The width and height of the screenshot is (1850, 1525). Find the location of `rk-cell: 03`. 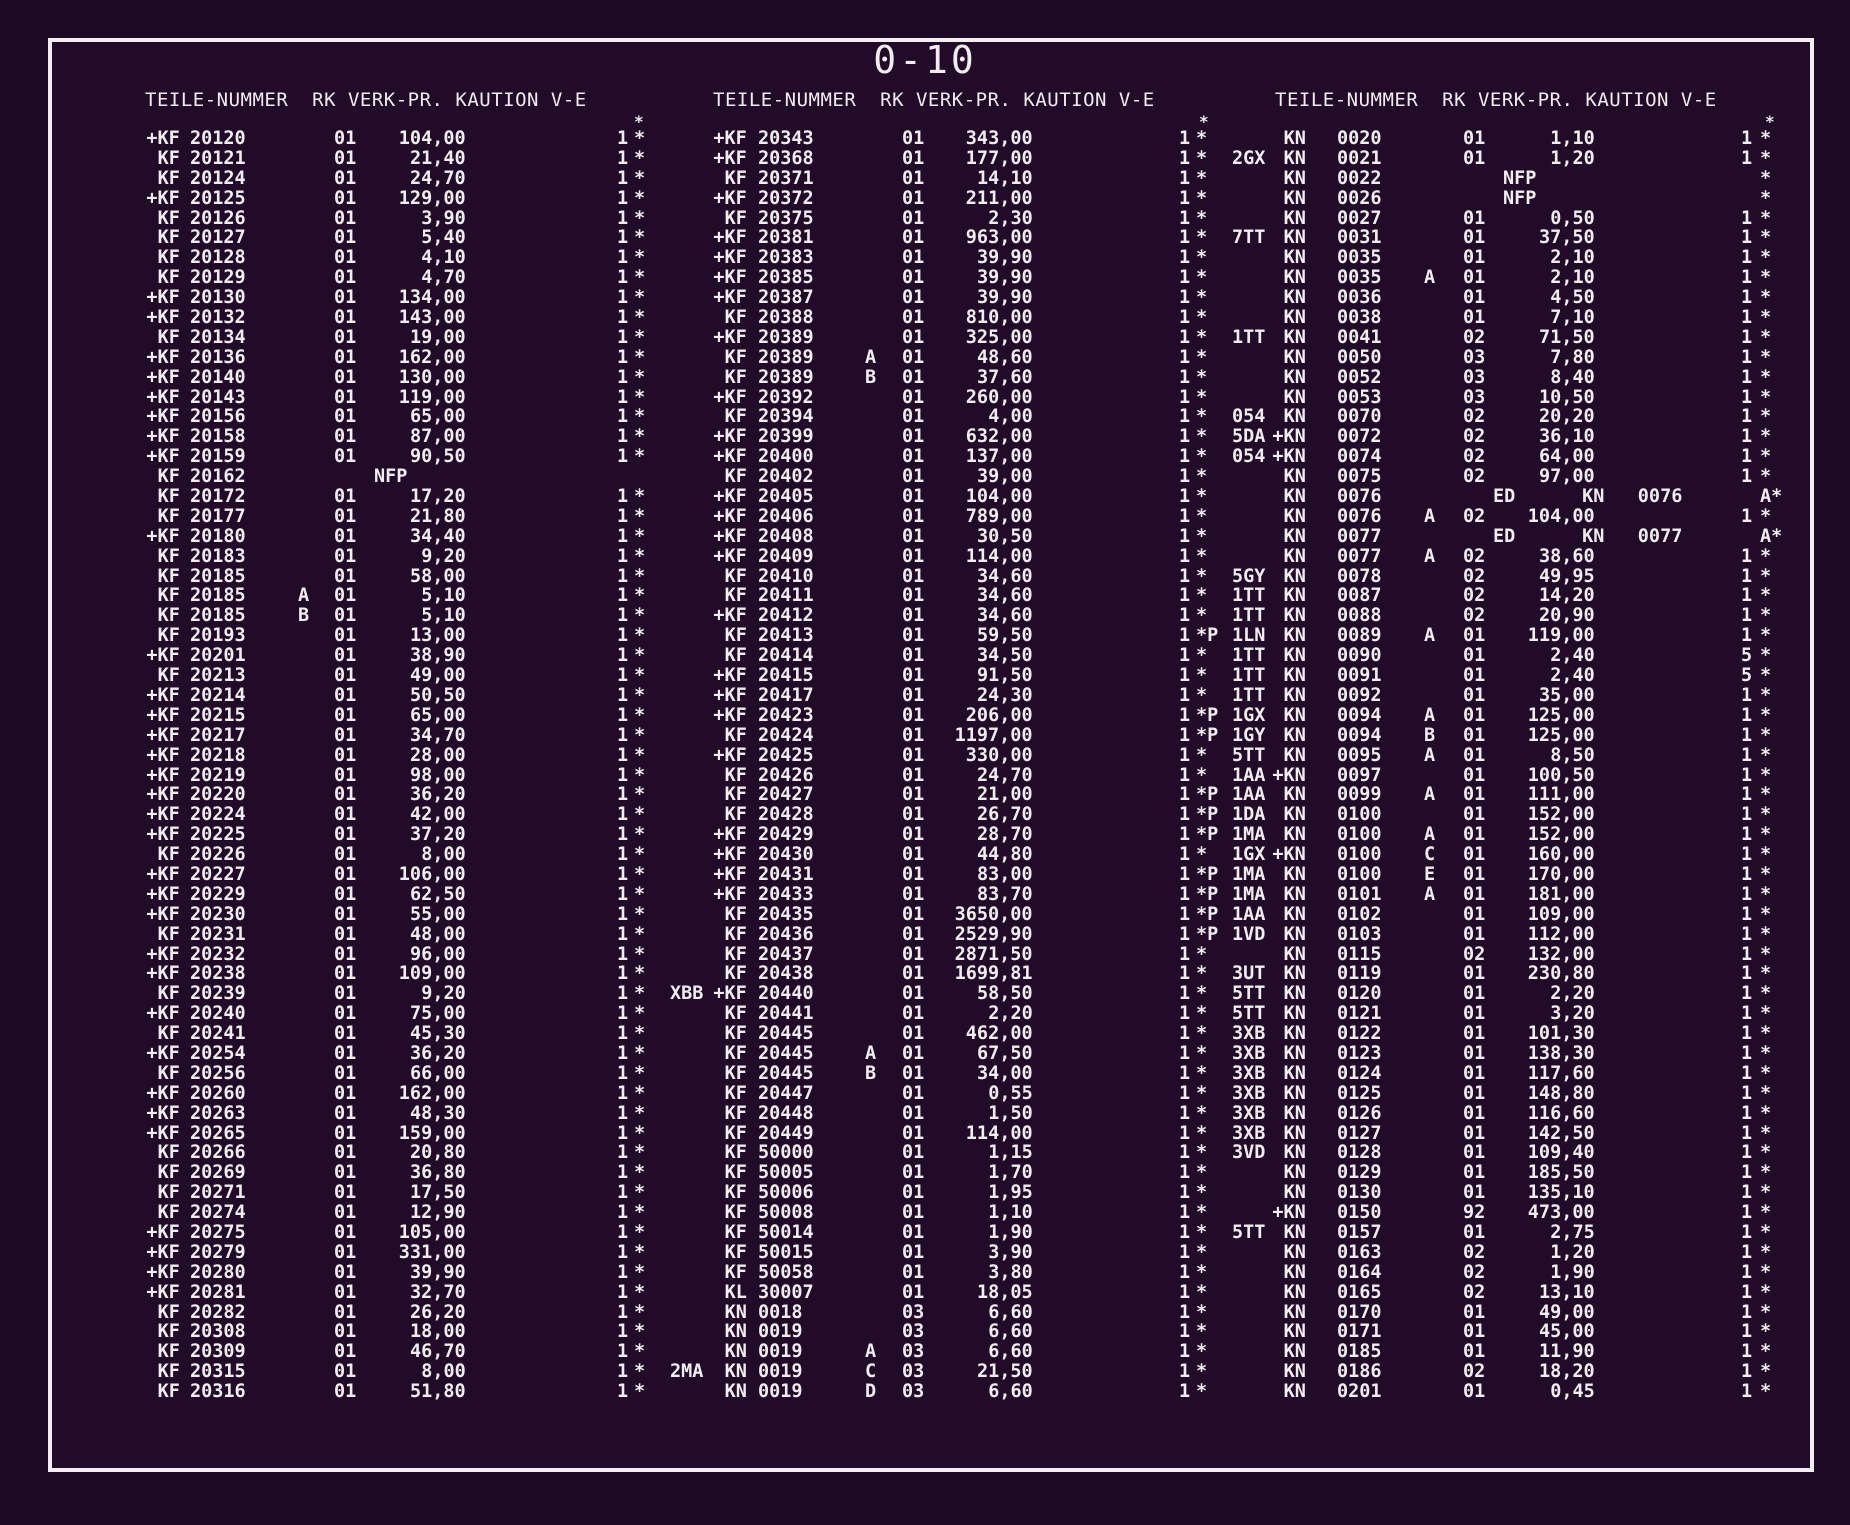

rk-cell: 03 is located at coordinates (913, 1372).